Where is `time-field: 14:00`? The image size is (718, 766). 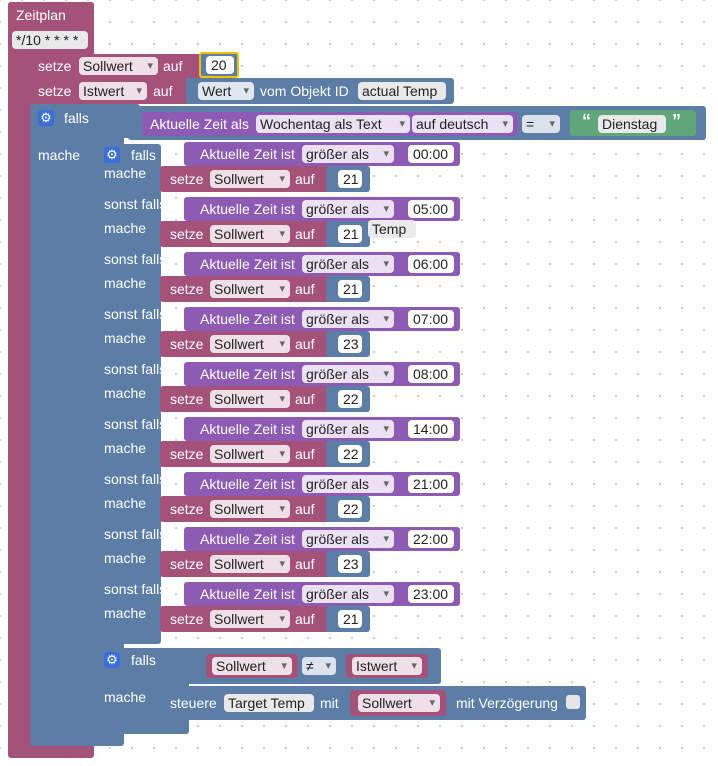
time-field: 14:00 is located at coordinates (431, 429).